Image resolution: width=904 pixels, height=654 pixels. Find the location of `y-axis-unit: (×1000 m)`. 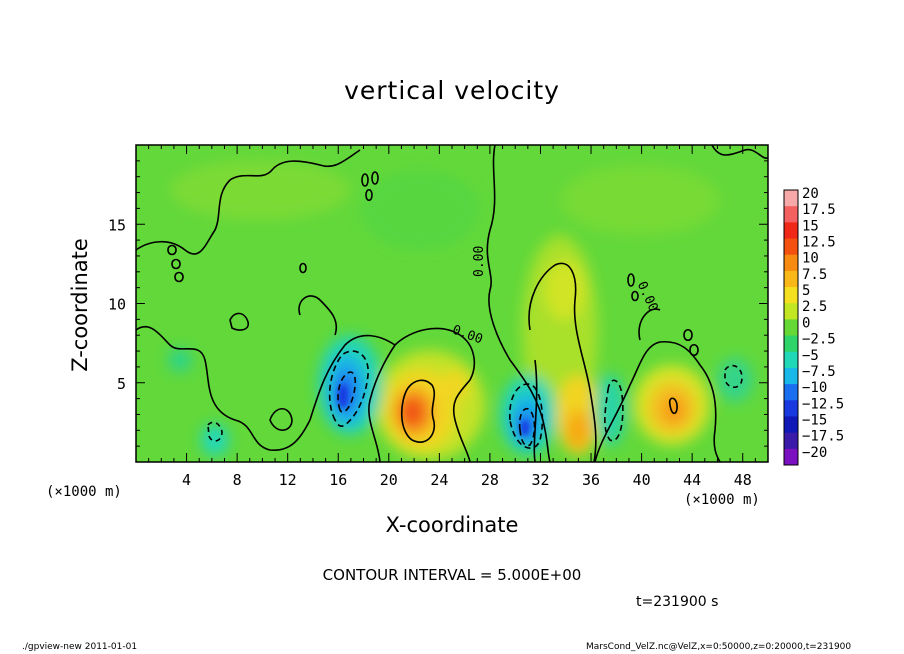

y-axis-unit: (×1000 m) is located at coordinates (84, 492).